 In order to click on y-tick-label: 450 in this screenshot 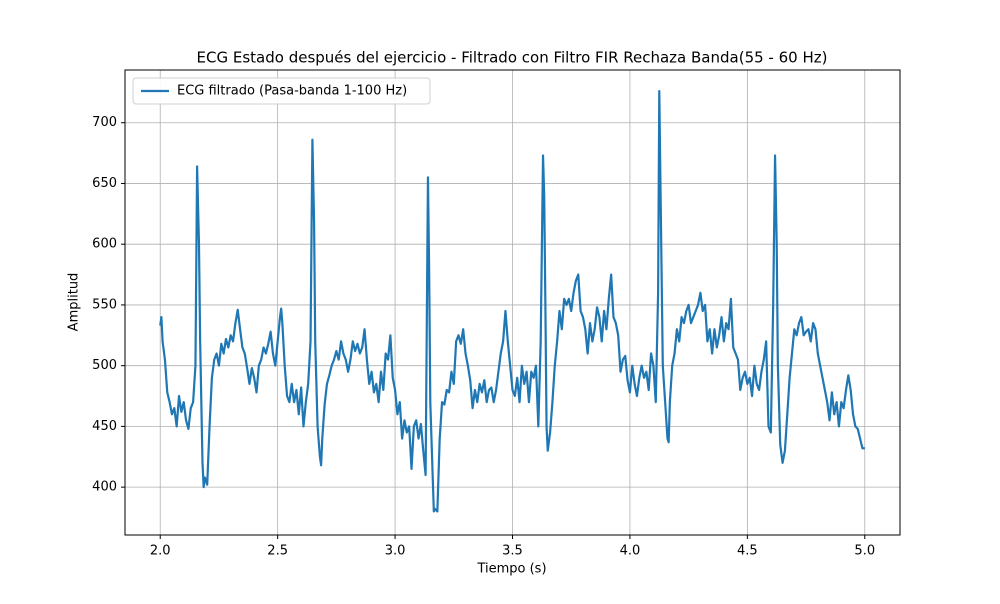, I will do `click(104, 426)`.